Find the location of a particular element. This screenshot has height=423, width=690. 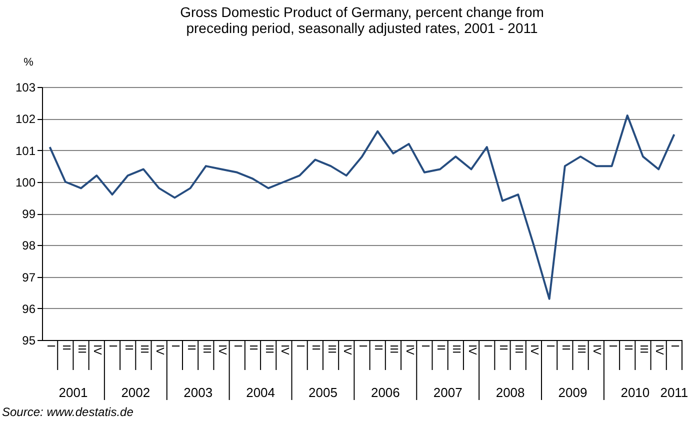

source-note: Source: www.destatis.de is located at coordinates (68, 412).